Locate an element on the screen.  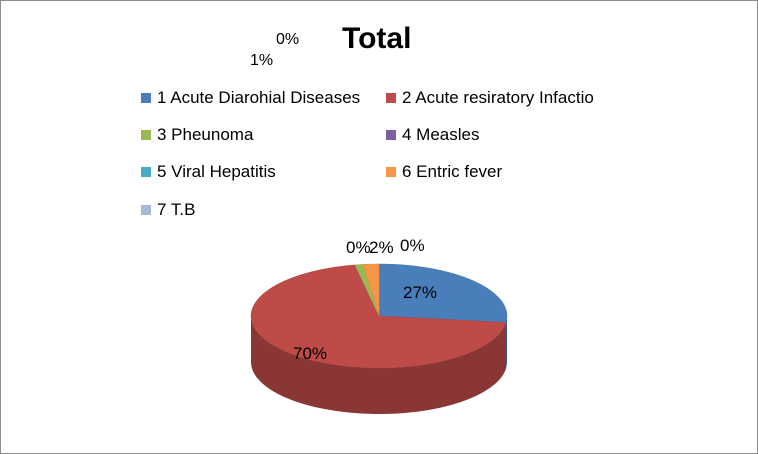
legend-label-3: 3 Pheunoma is located at coordinates (205, 134).